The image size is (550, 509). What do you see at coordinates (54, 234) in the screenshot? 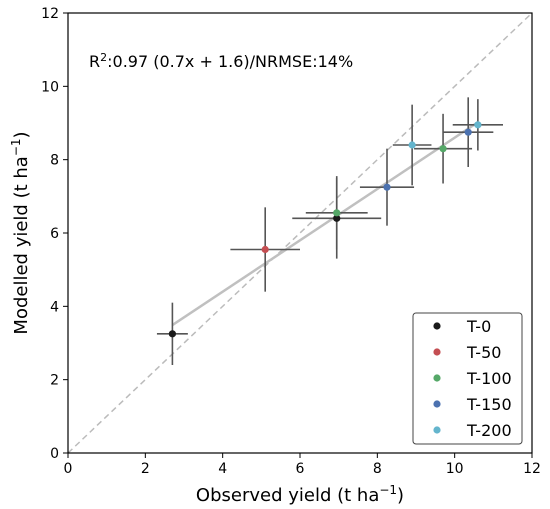
I see `y-tick-label: 6` at bounding box center [54, 234].